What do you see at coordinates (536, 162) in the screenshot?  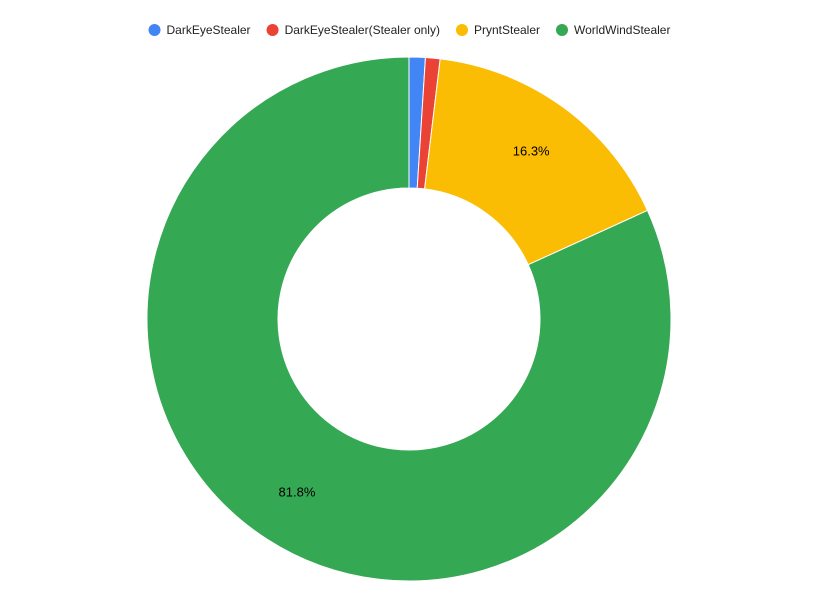 I see `slice` at bounding box center [536, 162].